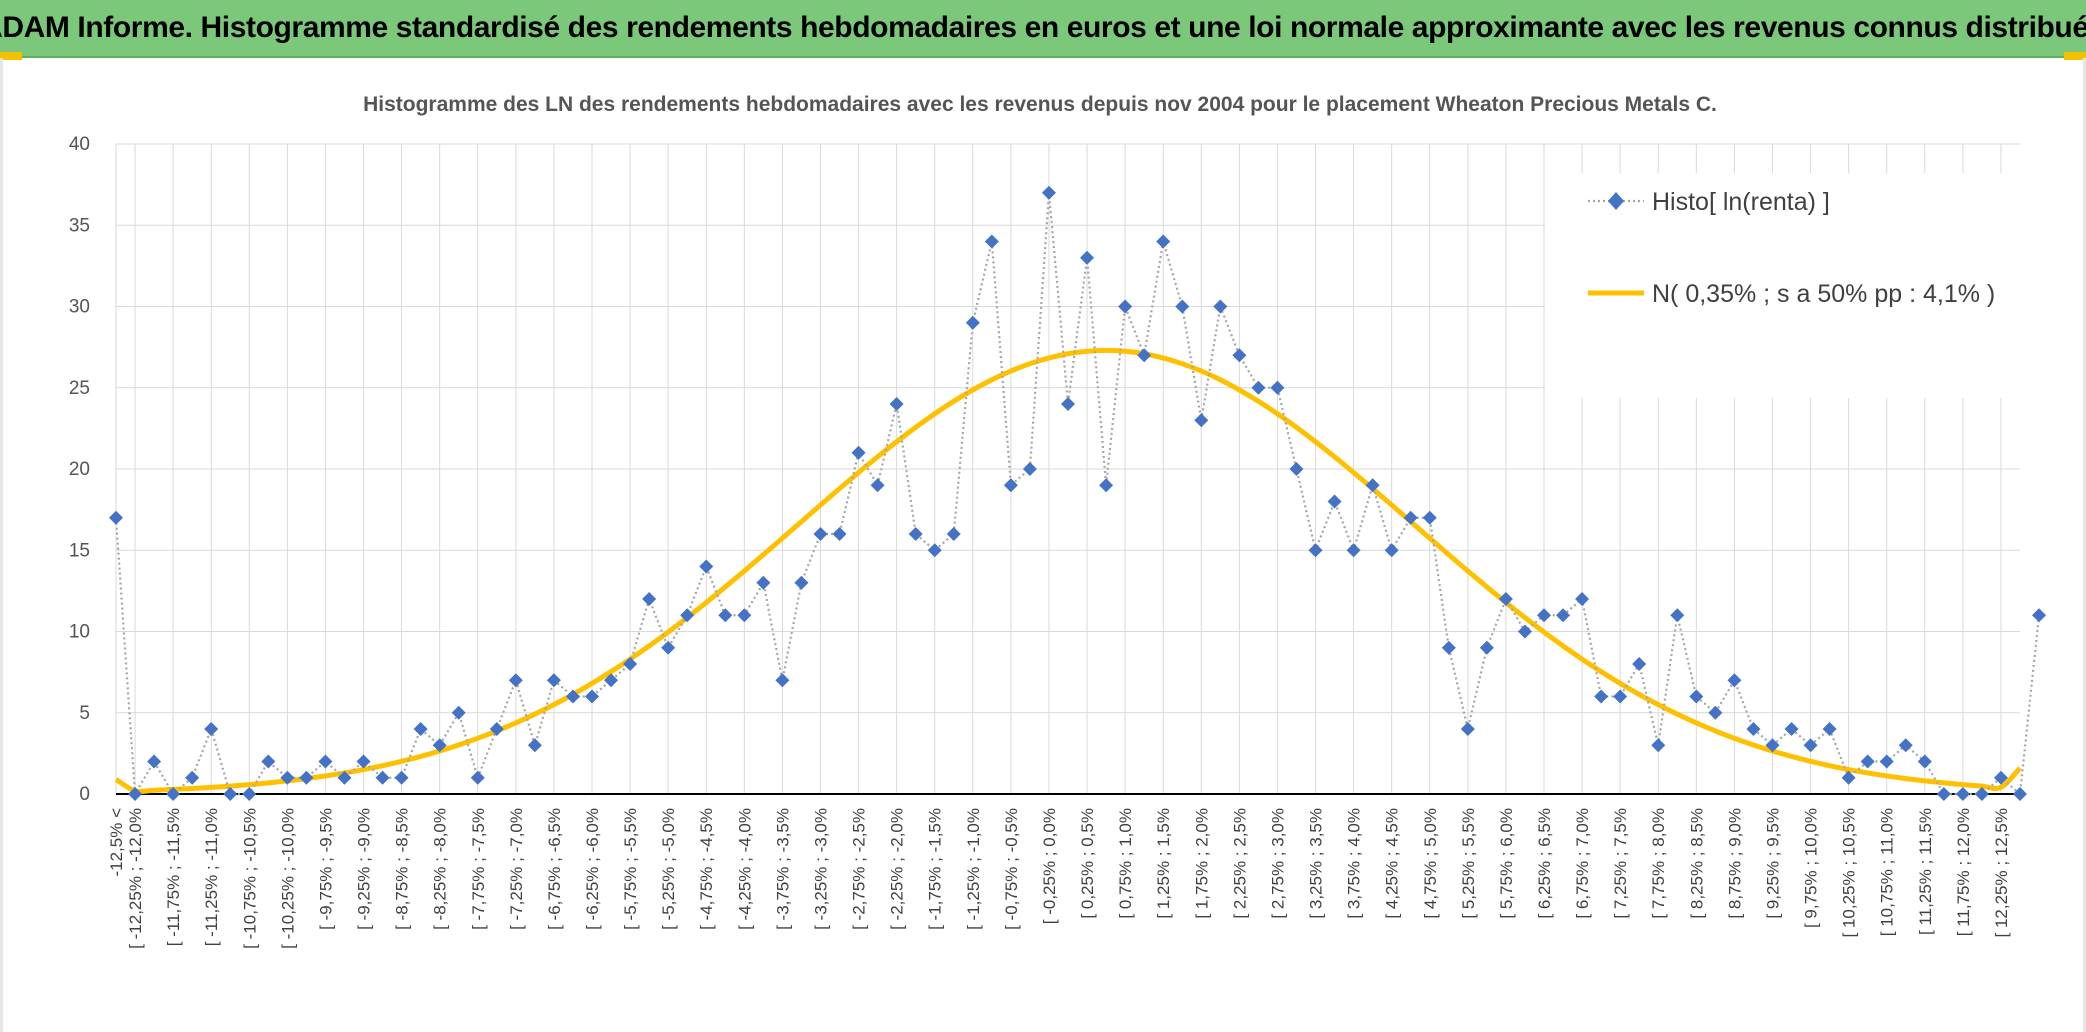 This screenshot has height=1032, width=2086. Describe the element at coordinates (1011, 869) in the screenshot. I see `x-tick-label: [ -0,75% ; -0,5%` at that location.